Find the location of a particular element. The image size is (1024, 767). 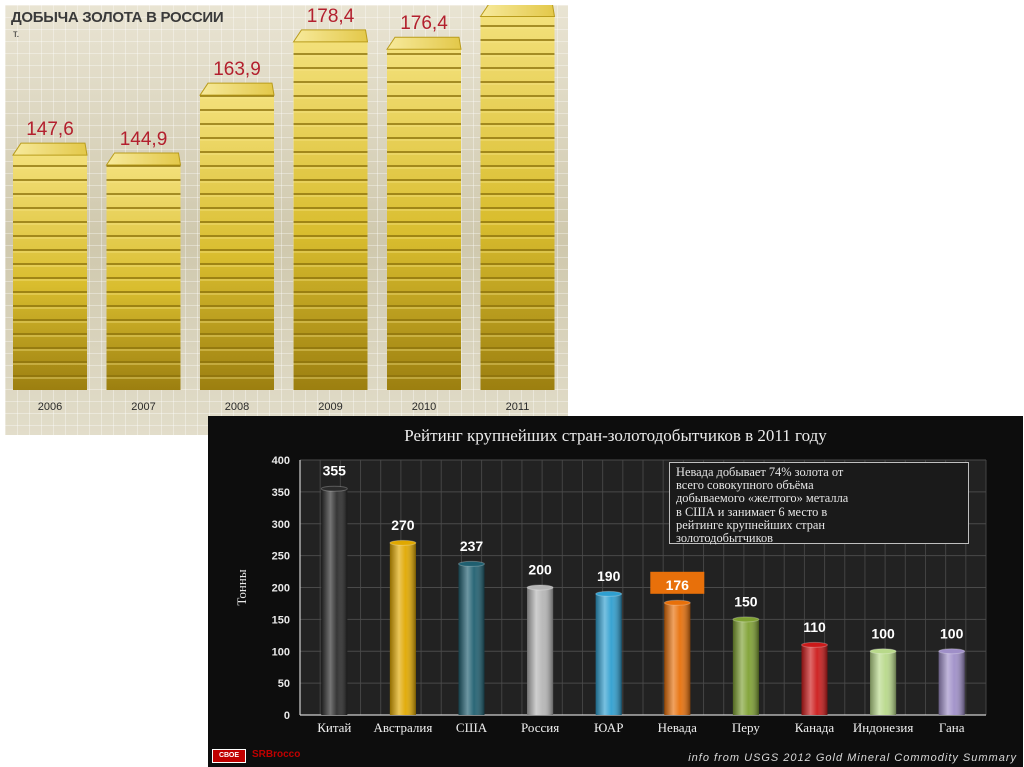

bar-ЮАР is located at coordinates (609, 652).